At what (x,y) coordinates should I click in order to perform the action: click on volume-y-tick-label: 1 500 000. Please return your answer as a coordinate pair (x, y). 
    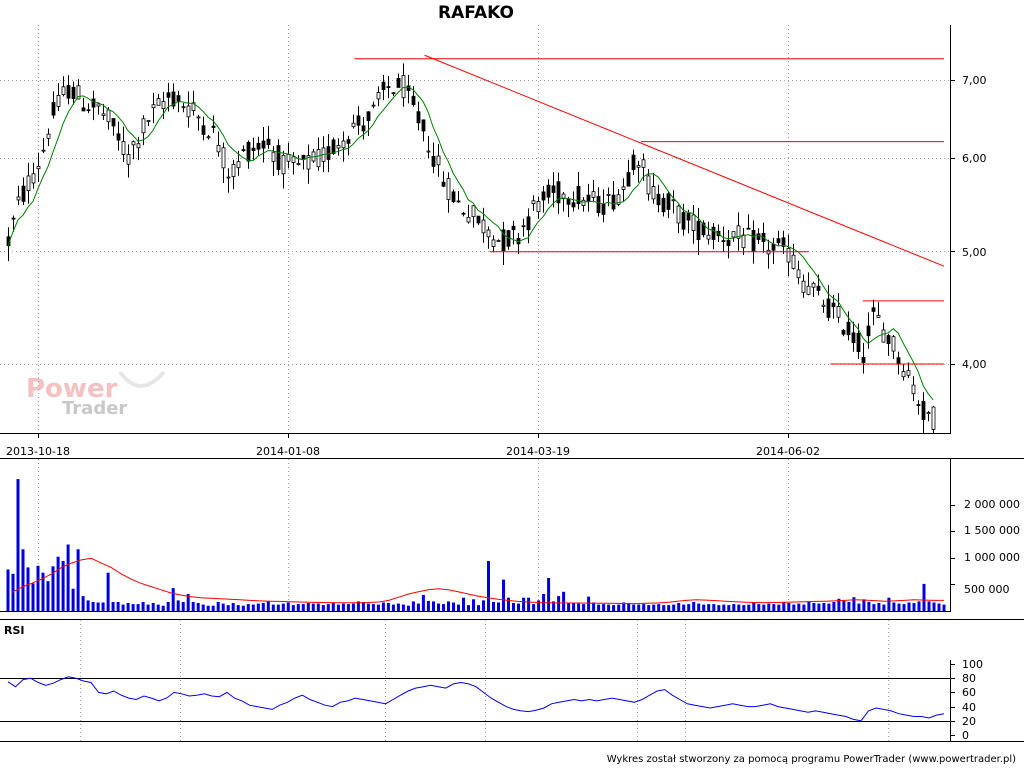
    Looking at the image, I should click on (992, 530).